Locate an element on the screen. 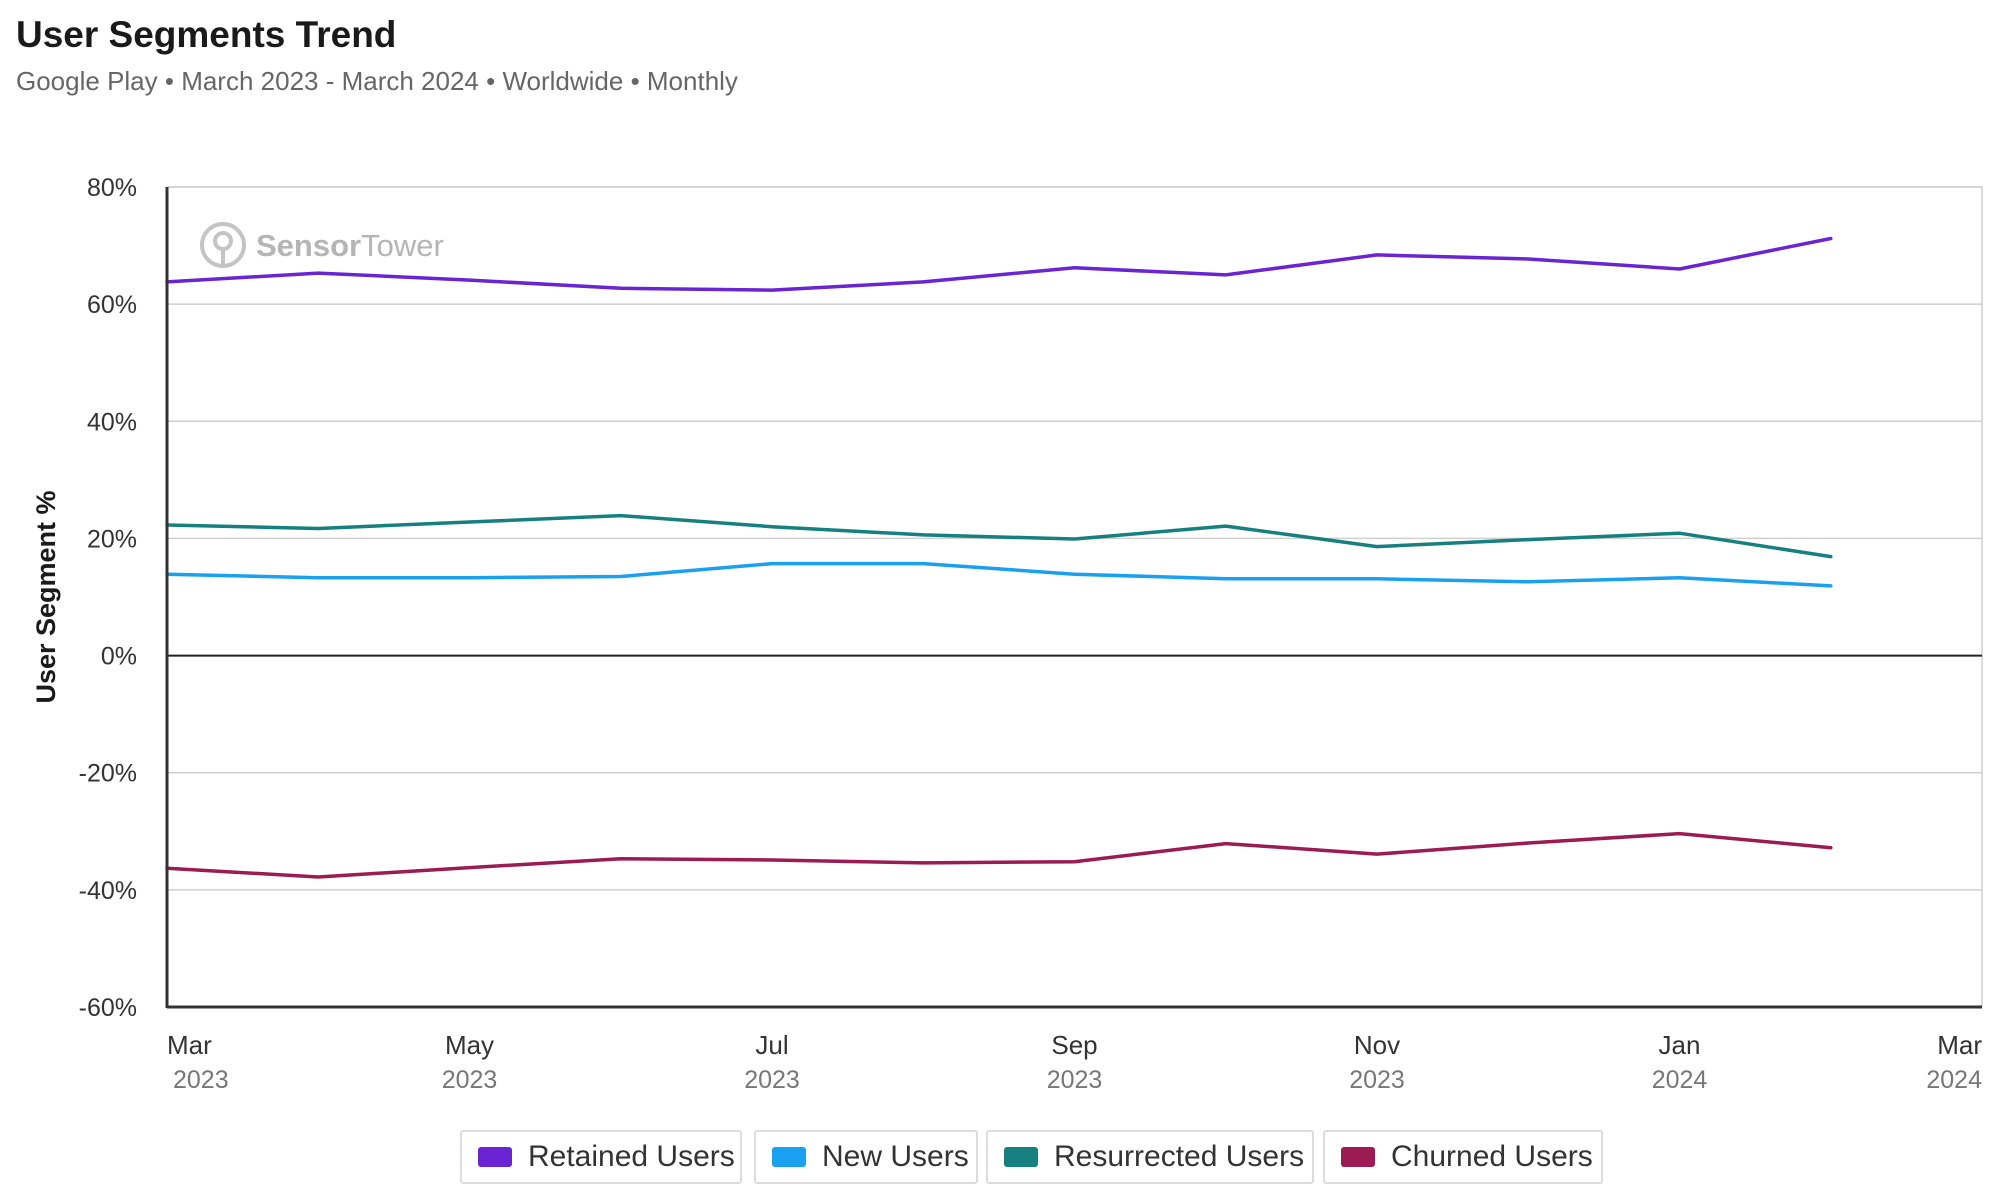  y-tick-labels: 80% 60% 40% 20% 0% -20% -40% -60% is located at coordinates (108, 598).